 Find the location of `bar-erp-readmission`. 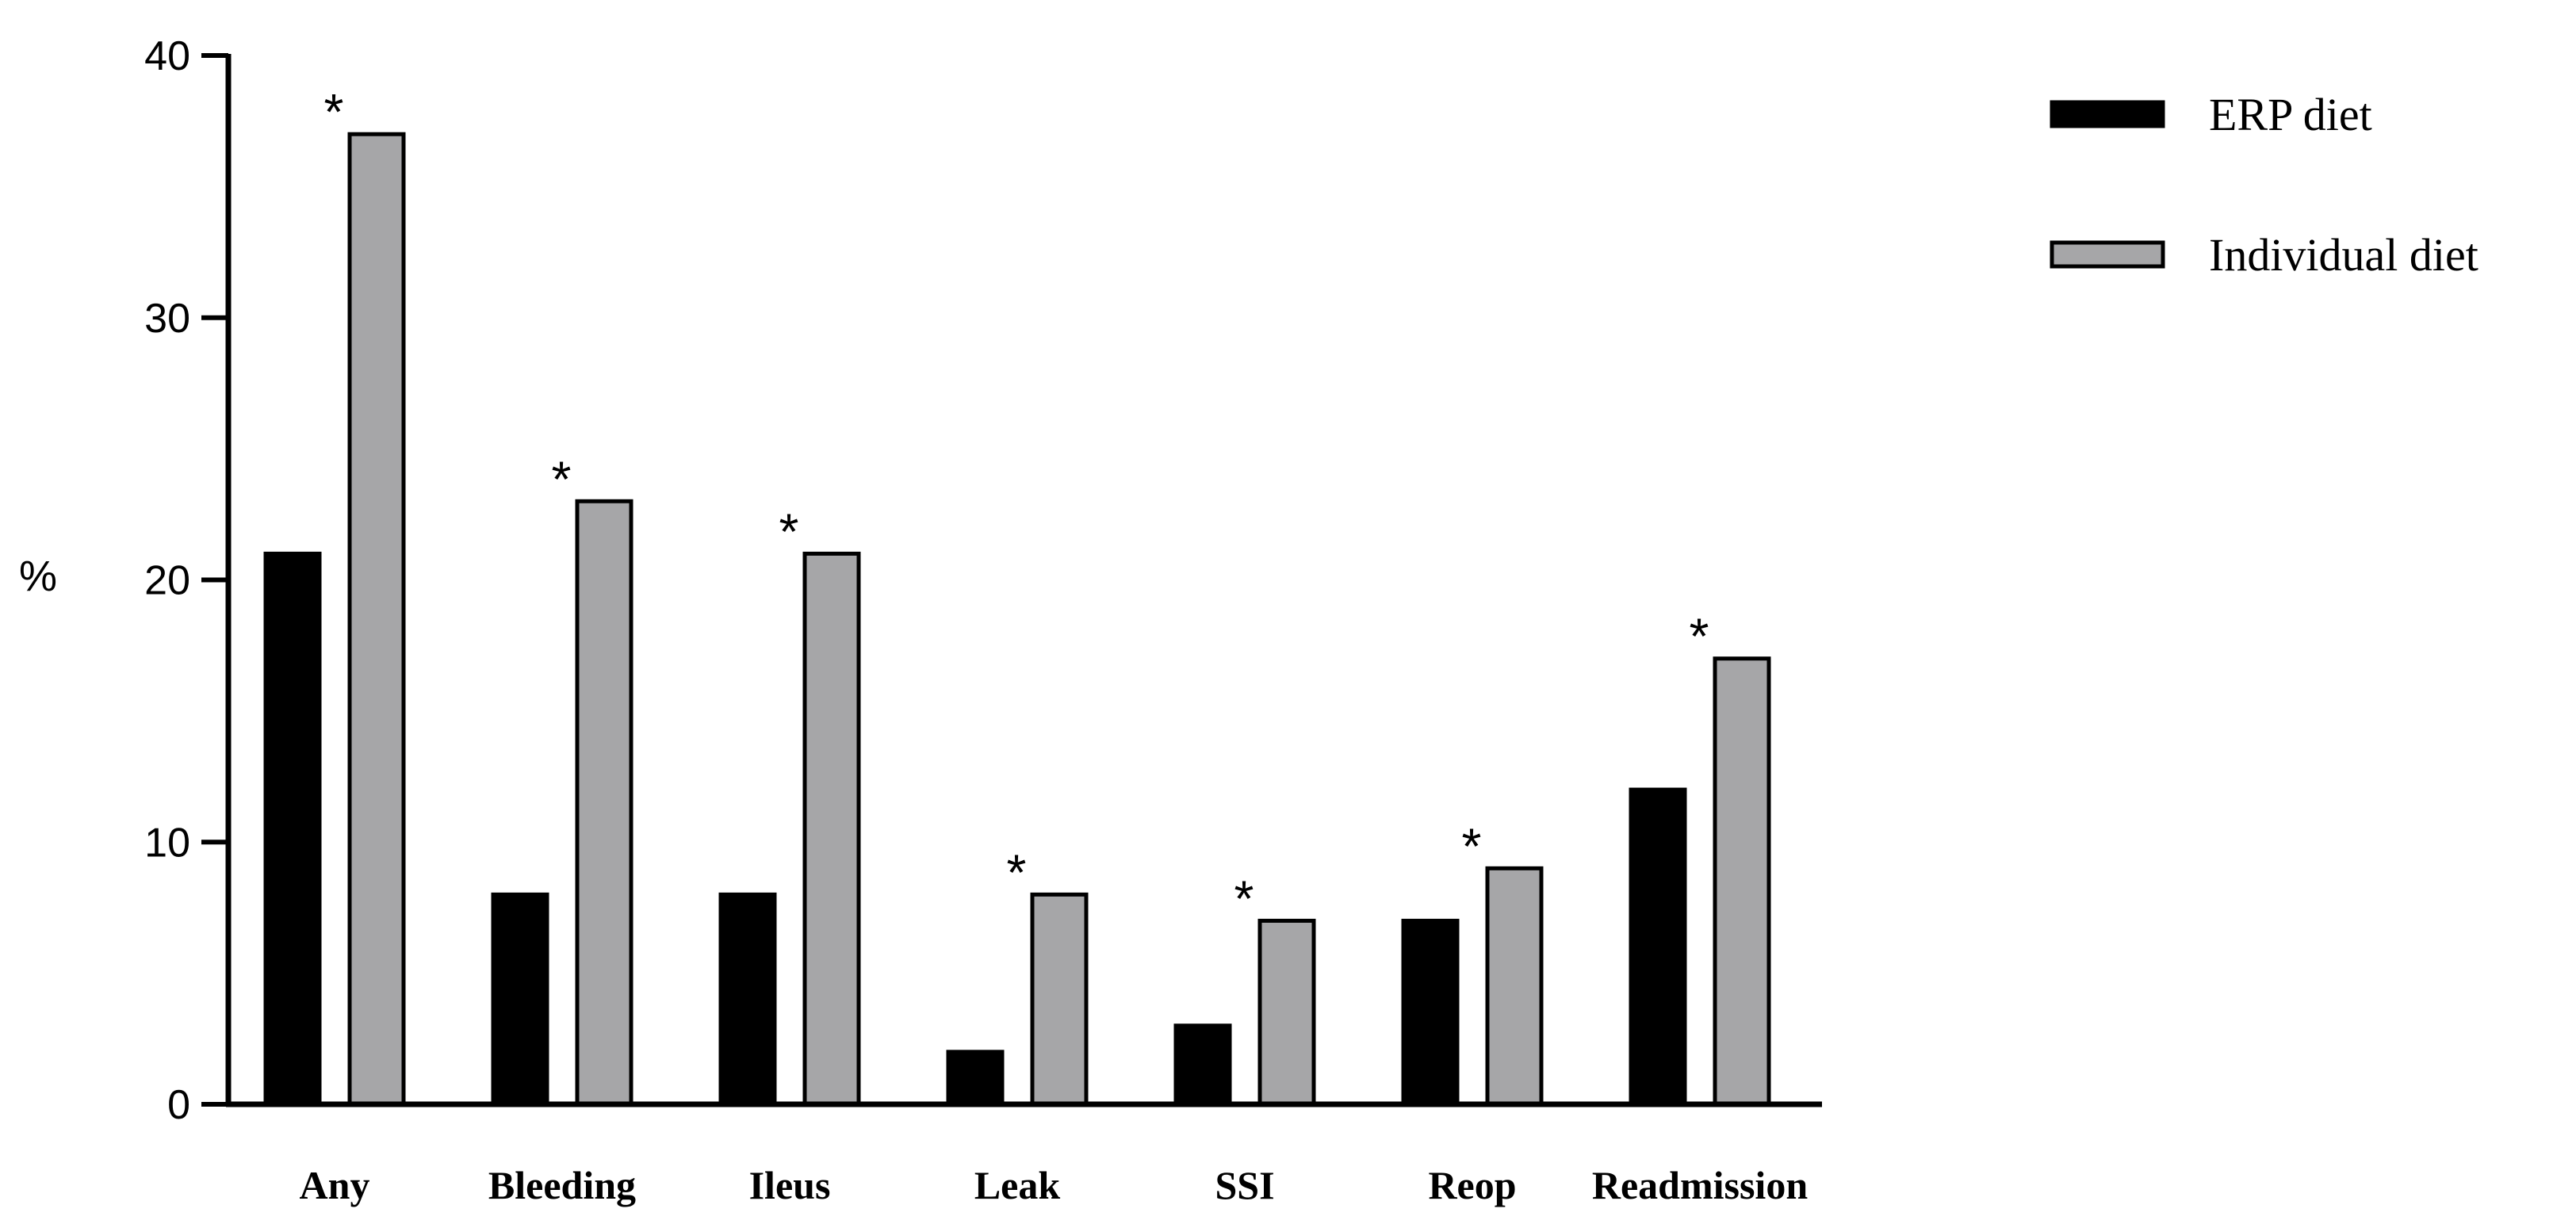

bar-erp-readmission is located at coordinates (1658, 947).